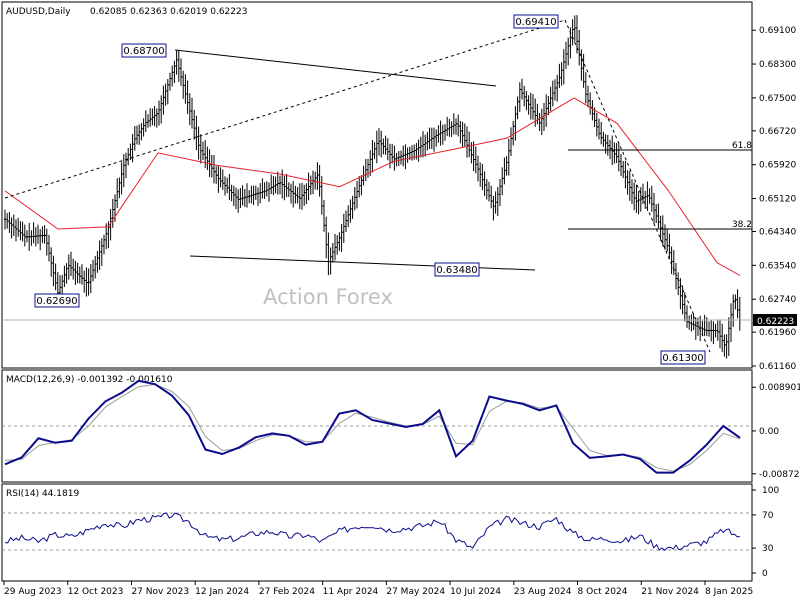 The image size is (800, 600). What do you see at coordinates (729, 592) in the screenshot?
I see `time-tick-label: 8 Jan 2025` at bounding box center [729, 592].